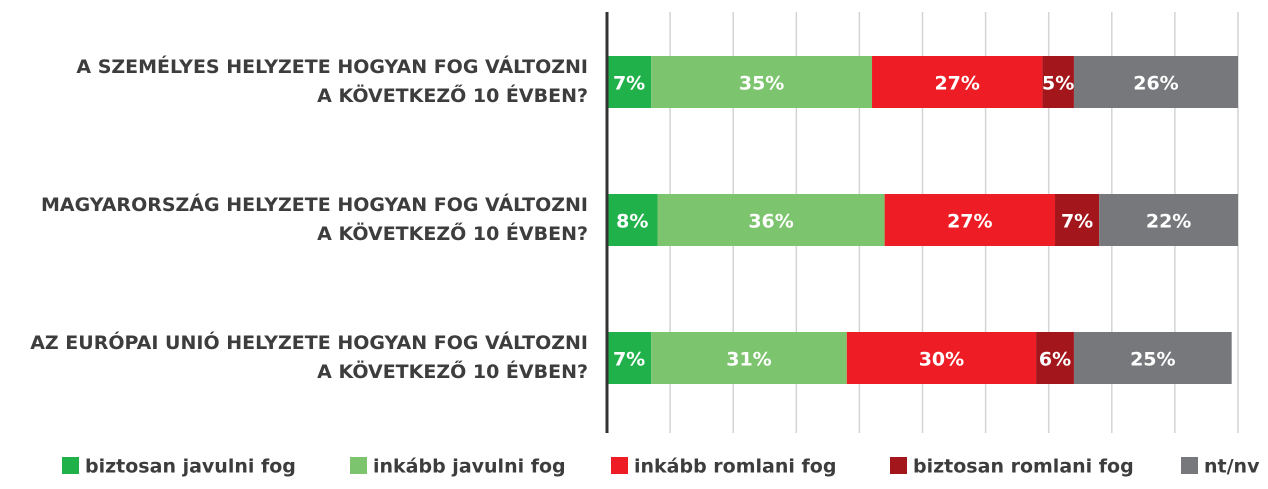 This screenshot has width=1268, height=489. I want to click on value-label: 35%, so click(761, 84).